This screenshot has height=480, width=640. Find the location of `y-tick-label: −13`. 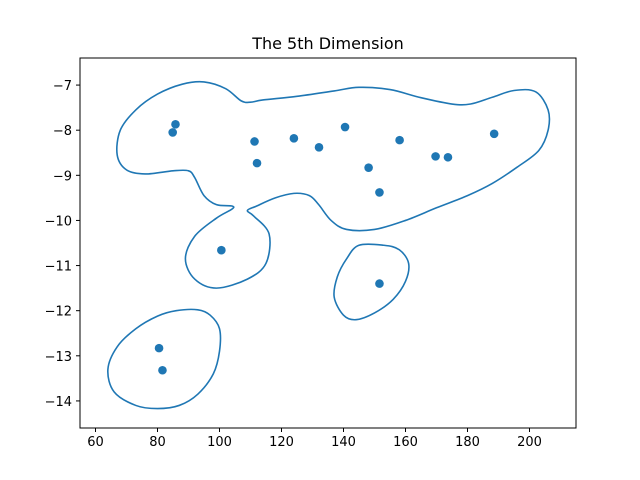

y-tick-label: −13 is located at coordinates (58, 357).